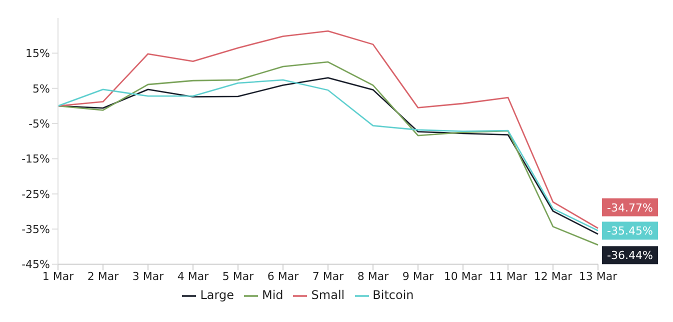  Describe the element at coordinates (217, 295) in the screenshot. I see `legend-label: Large` at that location.